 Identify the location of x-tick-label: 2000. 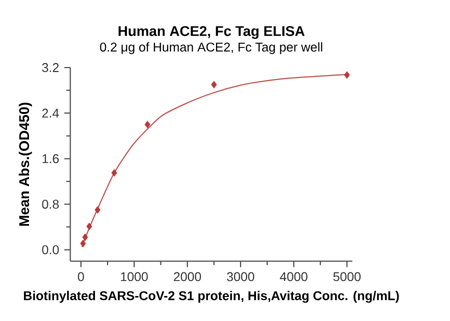
(188, 276).